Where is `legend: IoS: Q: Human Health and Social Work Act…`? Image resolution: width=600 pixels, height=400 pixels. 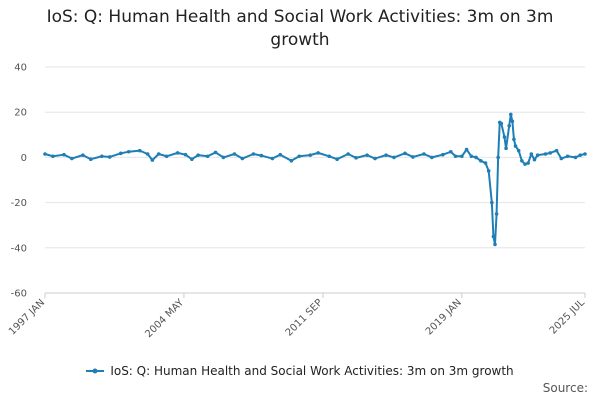 legend: IoS: Q: Human Health and Social Work Act… is located at coordinates (300, 371).